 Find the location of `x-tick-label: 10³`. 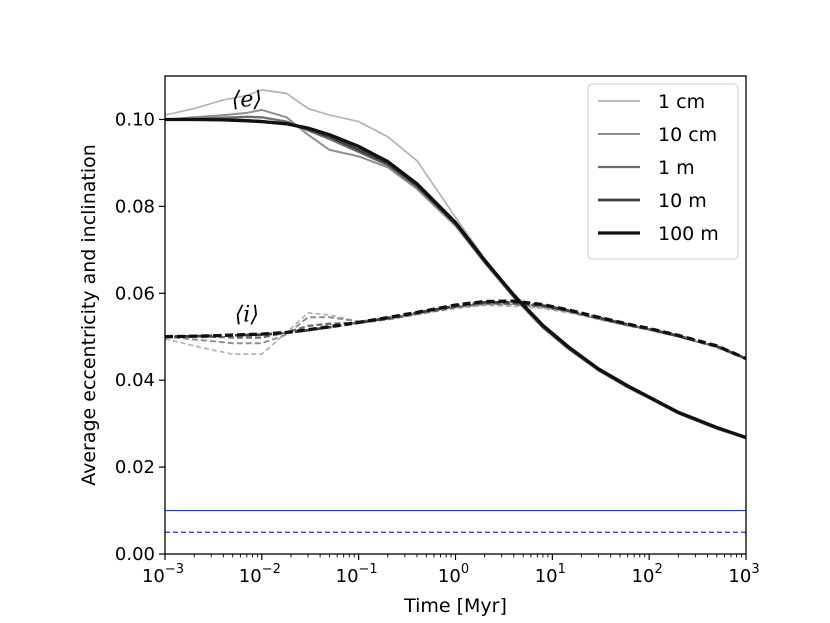

x-tick-label: 10³ is located at coordinates (743, 574).